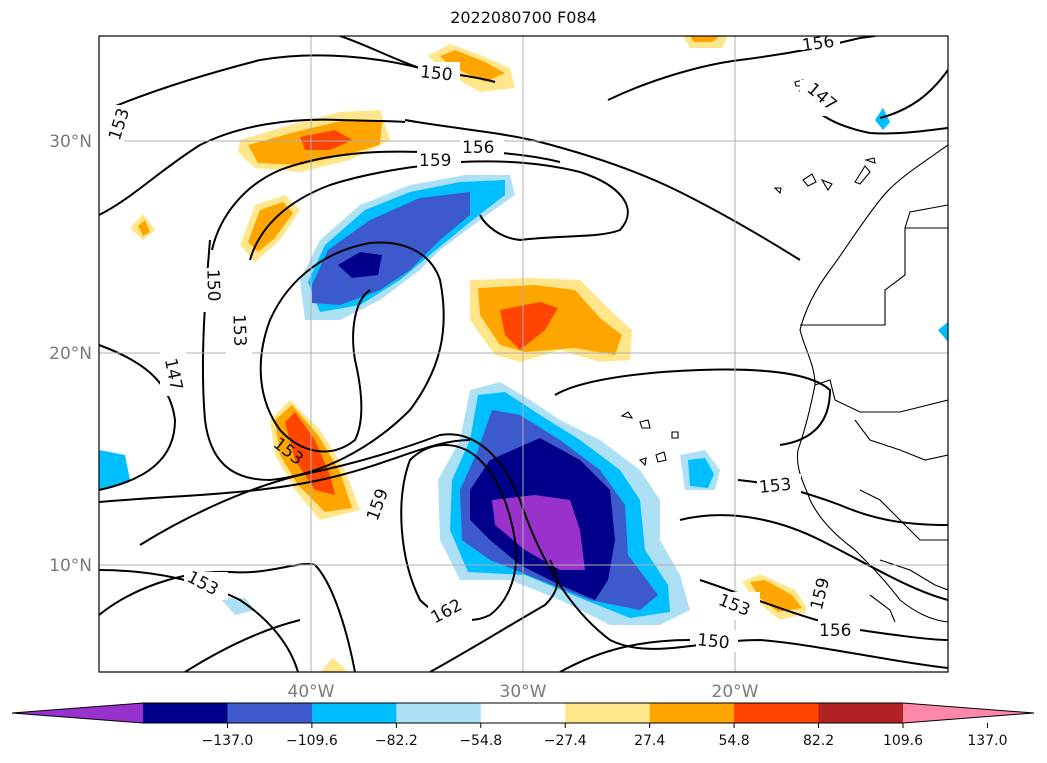 The width and height of the screenshot is (1047, 763). I want to click on colorbar-outline, so click(523, 713).